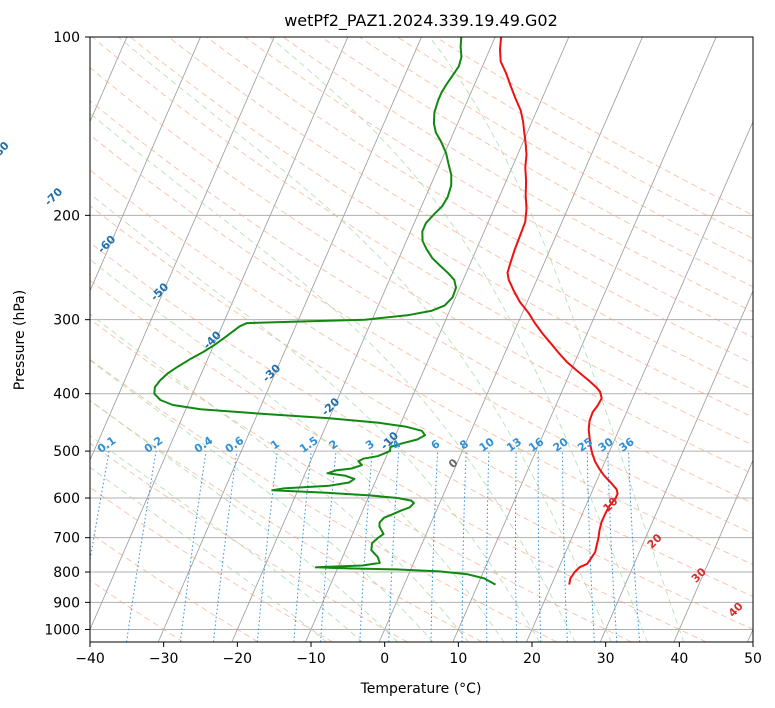 Image resolution: width=775 pixels, height=708 pixels. Describe the element at coordinates (532, 659) in the screenshot. I see `x-tick-label: 20` at that location.